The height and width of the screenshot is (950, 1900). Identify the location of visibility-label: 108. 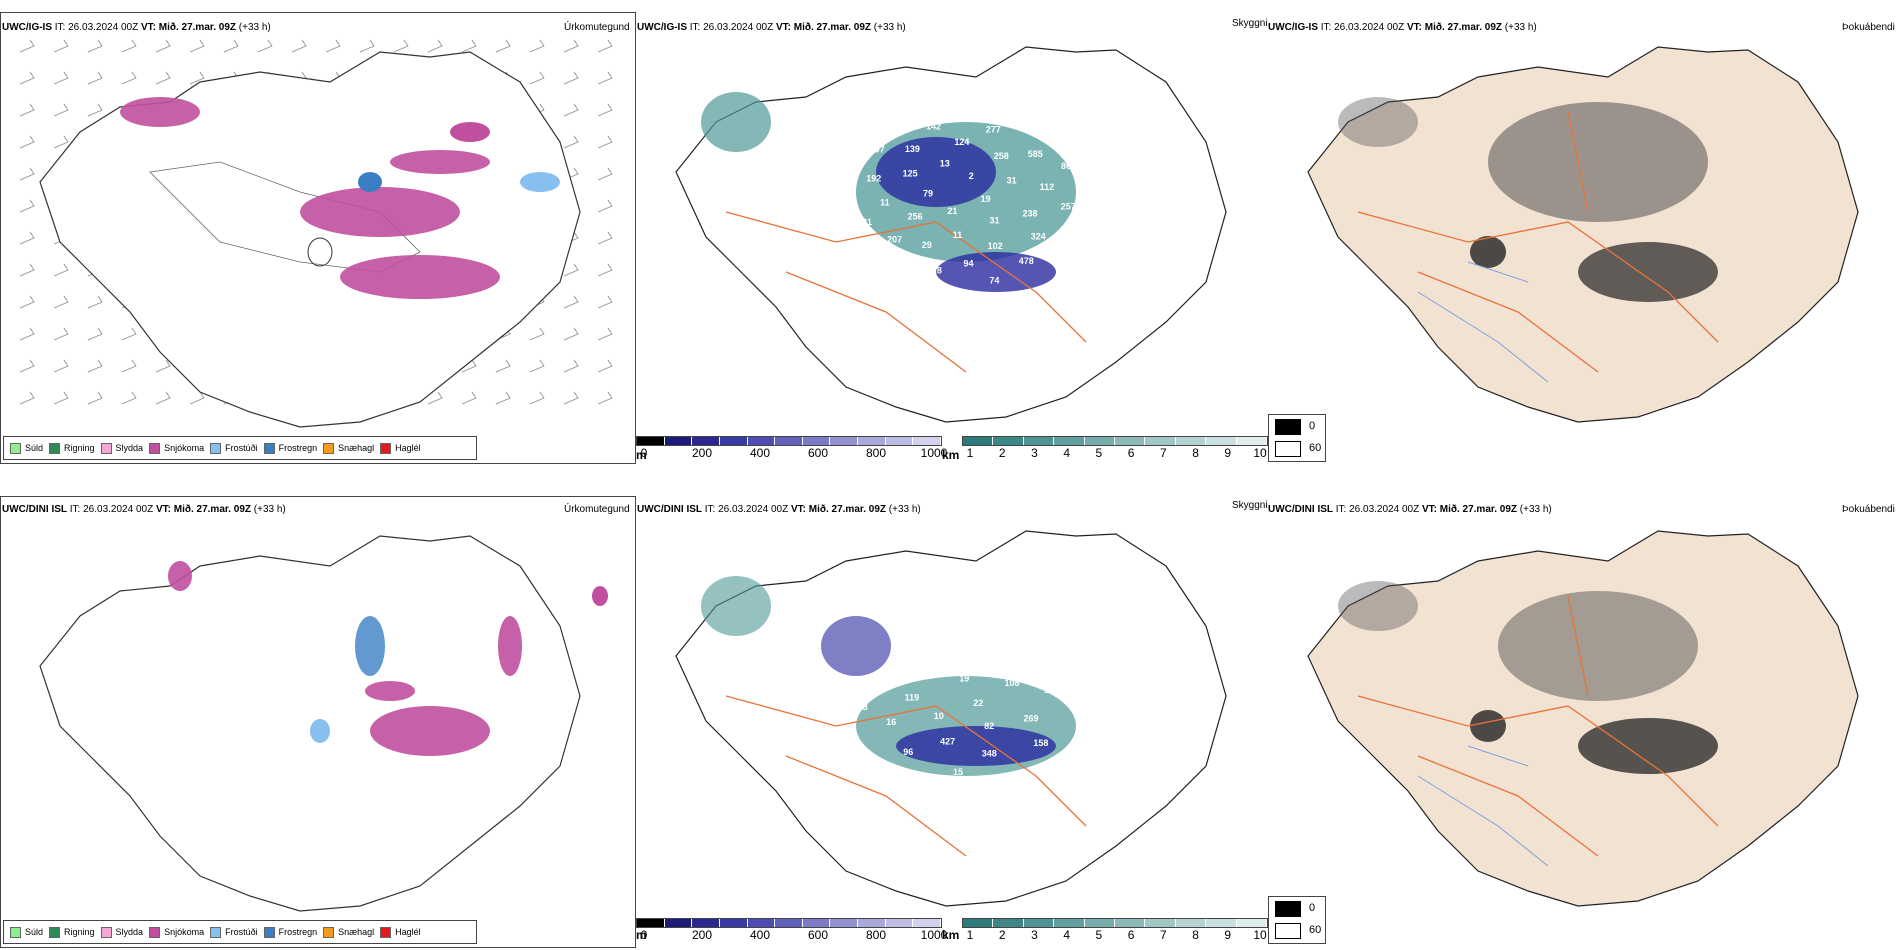
(932, 665).